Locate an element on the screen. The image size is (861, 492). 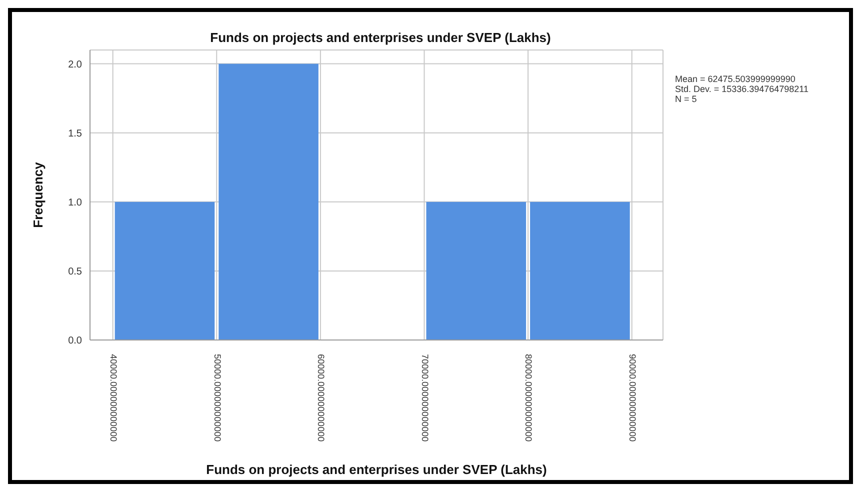
chart-title: Funds on projects and enterprises under SVEP (Lakhs) is located at coordinates (380, 37).